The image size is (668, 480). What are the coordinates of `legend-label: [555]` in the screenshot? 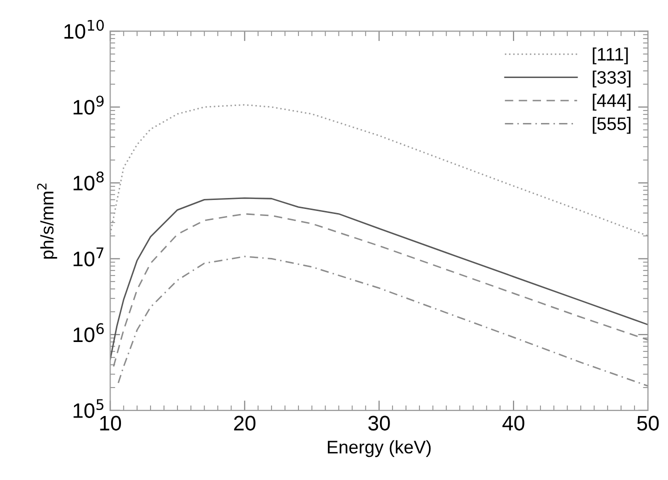 It's located at (611, 125).